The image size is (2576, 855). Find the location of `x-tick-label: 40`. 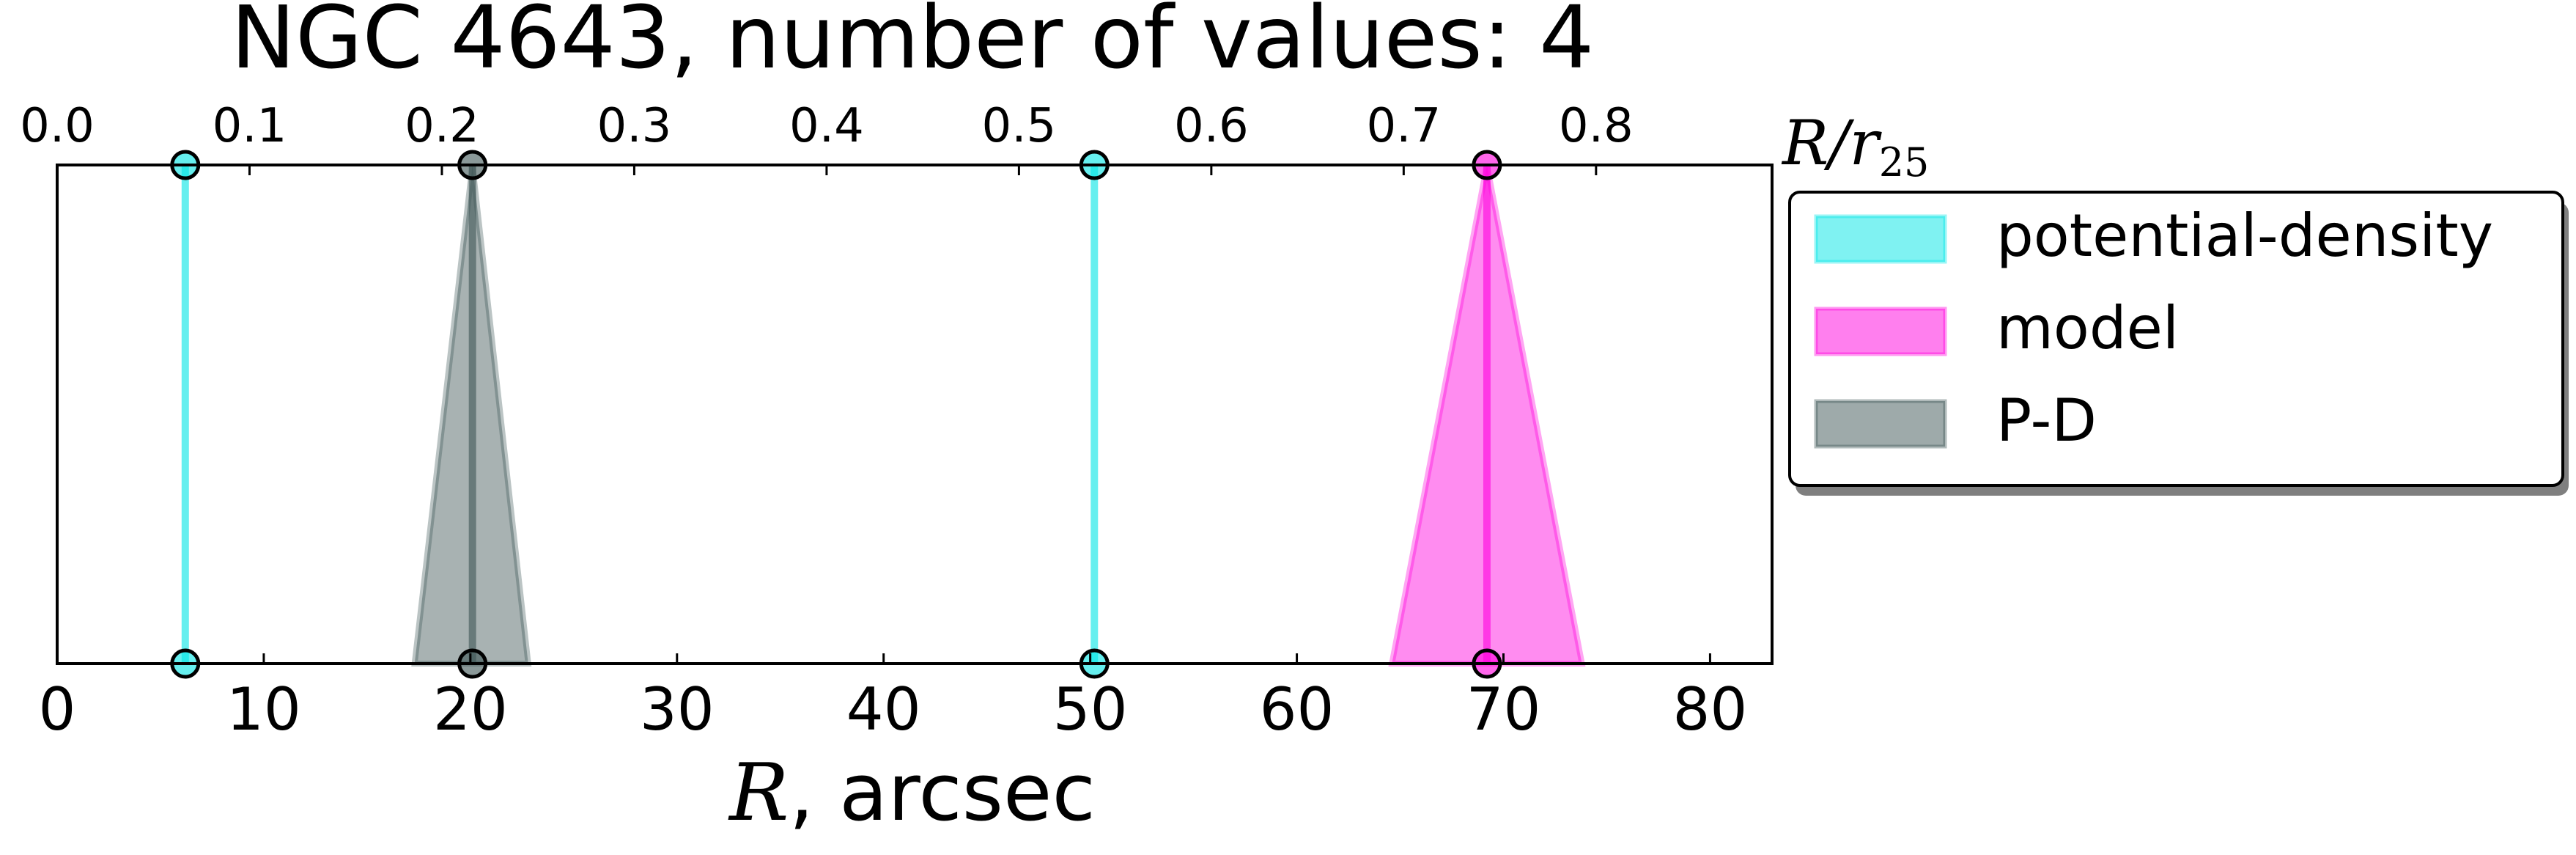

x-tick-label: 40 is located at coordinates (883, 709).